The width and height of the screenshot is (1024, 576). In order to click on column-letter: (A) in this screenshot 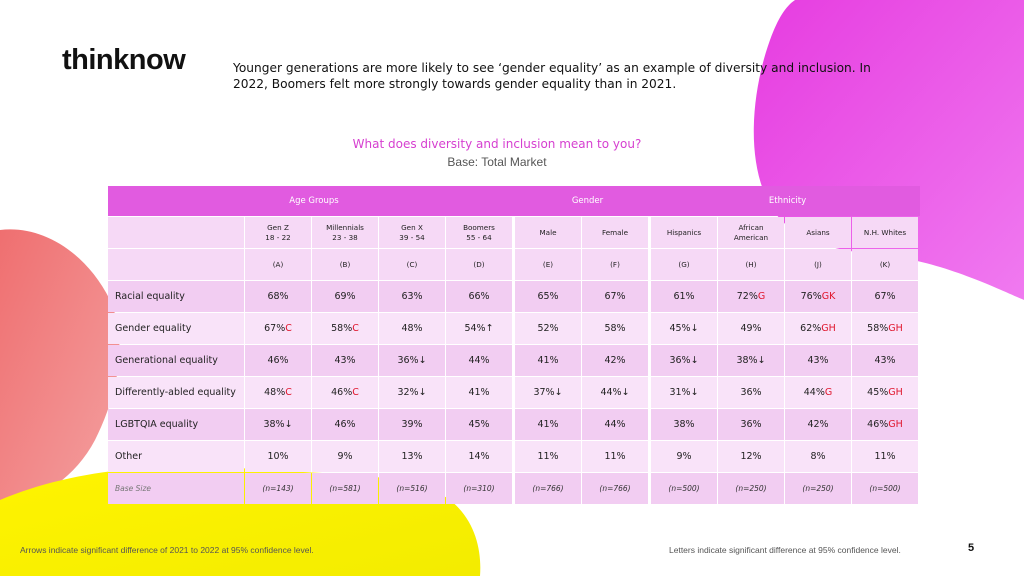, I will do `click(278, 264)`.